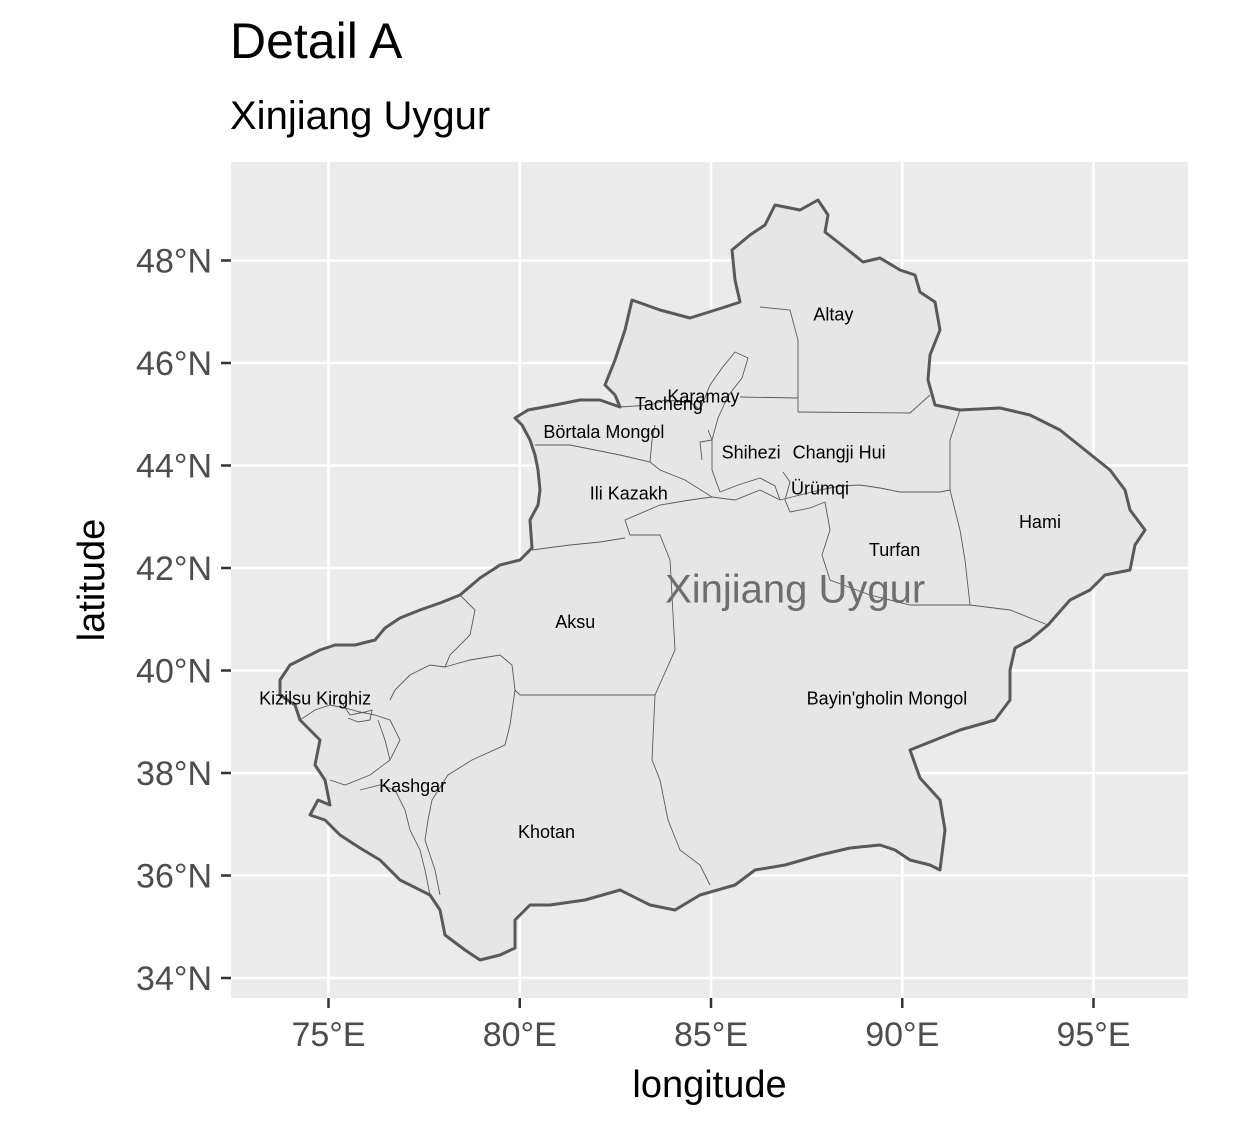 The image size is (1259, 1131). What do you see at coordinates (316, 41) in the screenshot?
I see `map-title: Detail A` at bounding box center [316, 41].